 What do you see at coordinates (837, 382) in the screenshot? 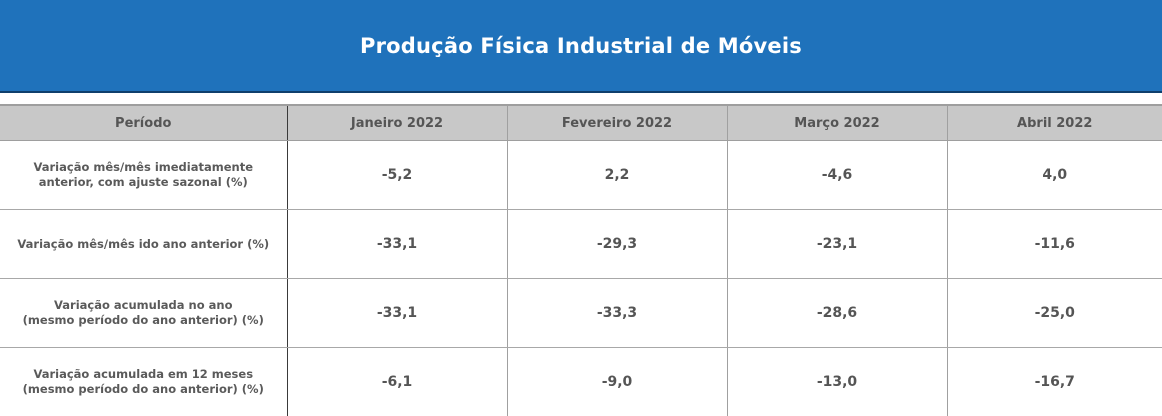
I see `cell-value: -13,0` at bounding box center [837, 382].